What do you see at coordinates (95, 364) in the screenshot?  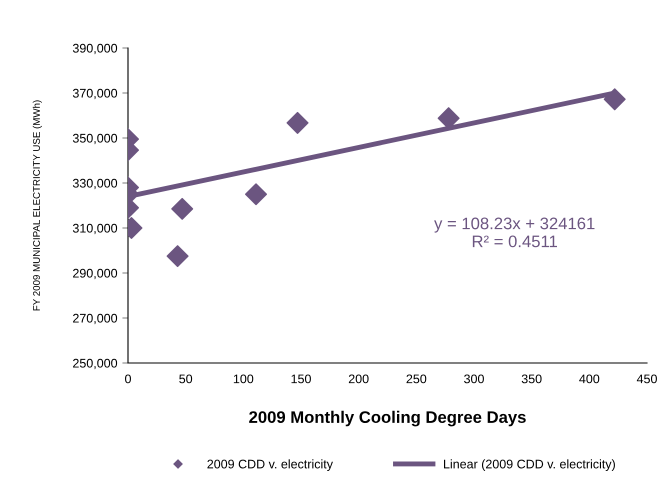 I see `y-tick-label: 250,000` at bounding box center [95, 364].